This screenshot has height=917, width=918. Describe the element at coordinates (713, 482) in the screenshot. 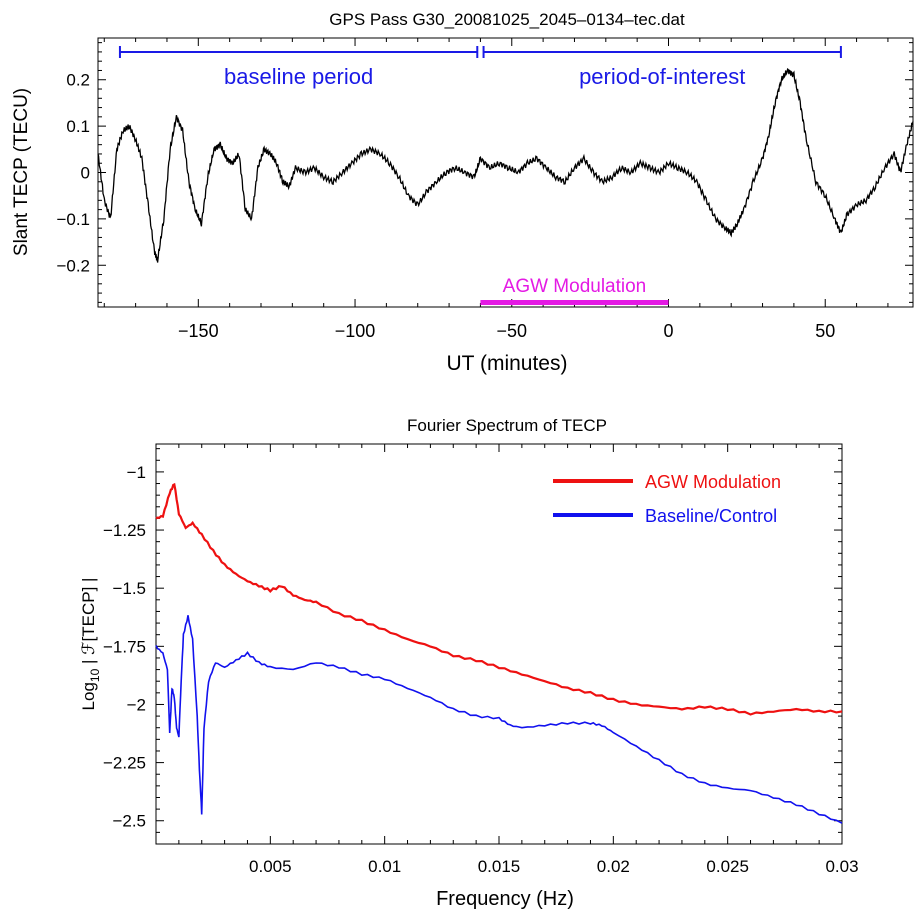

I see `legend-label-agw-modulation: AGW Modulation` at that location.